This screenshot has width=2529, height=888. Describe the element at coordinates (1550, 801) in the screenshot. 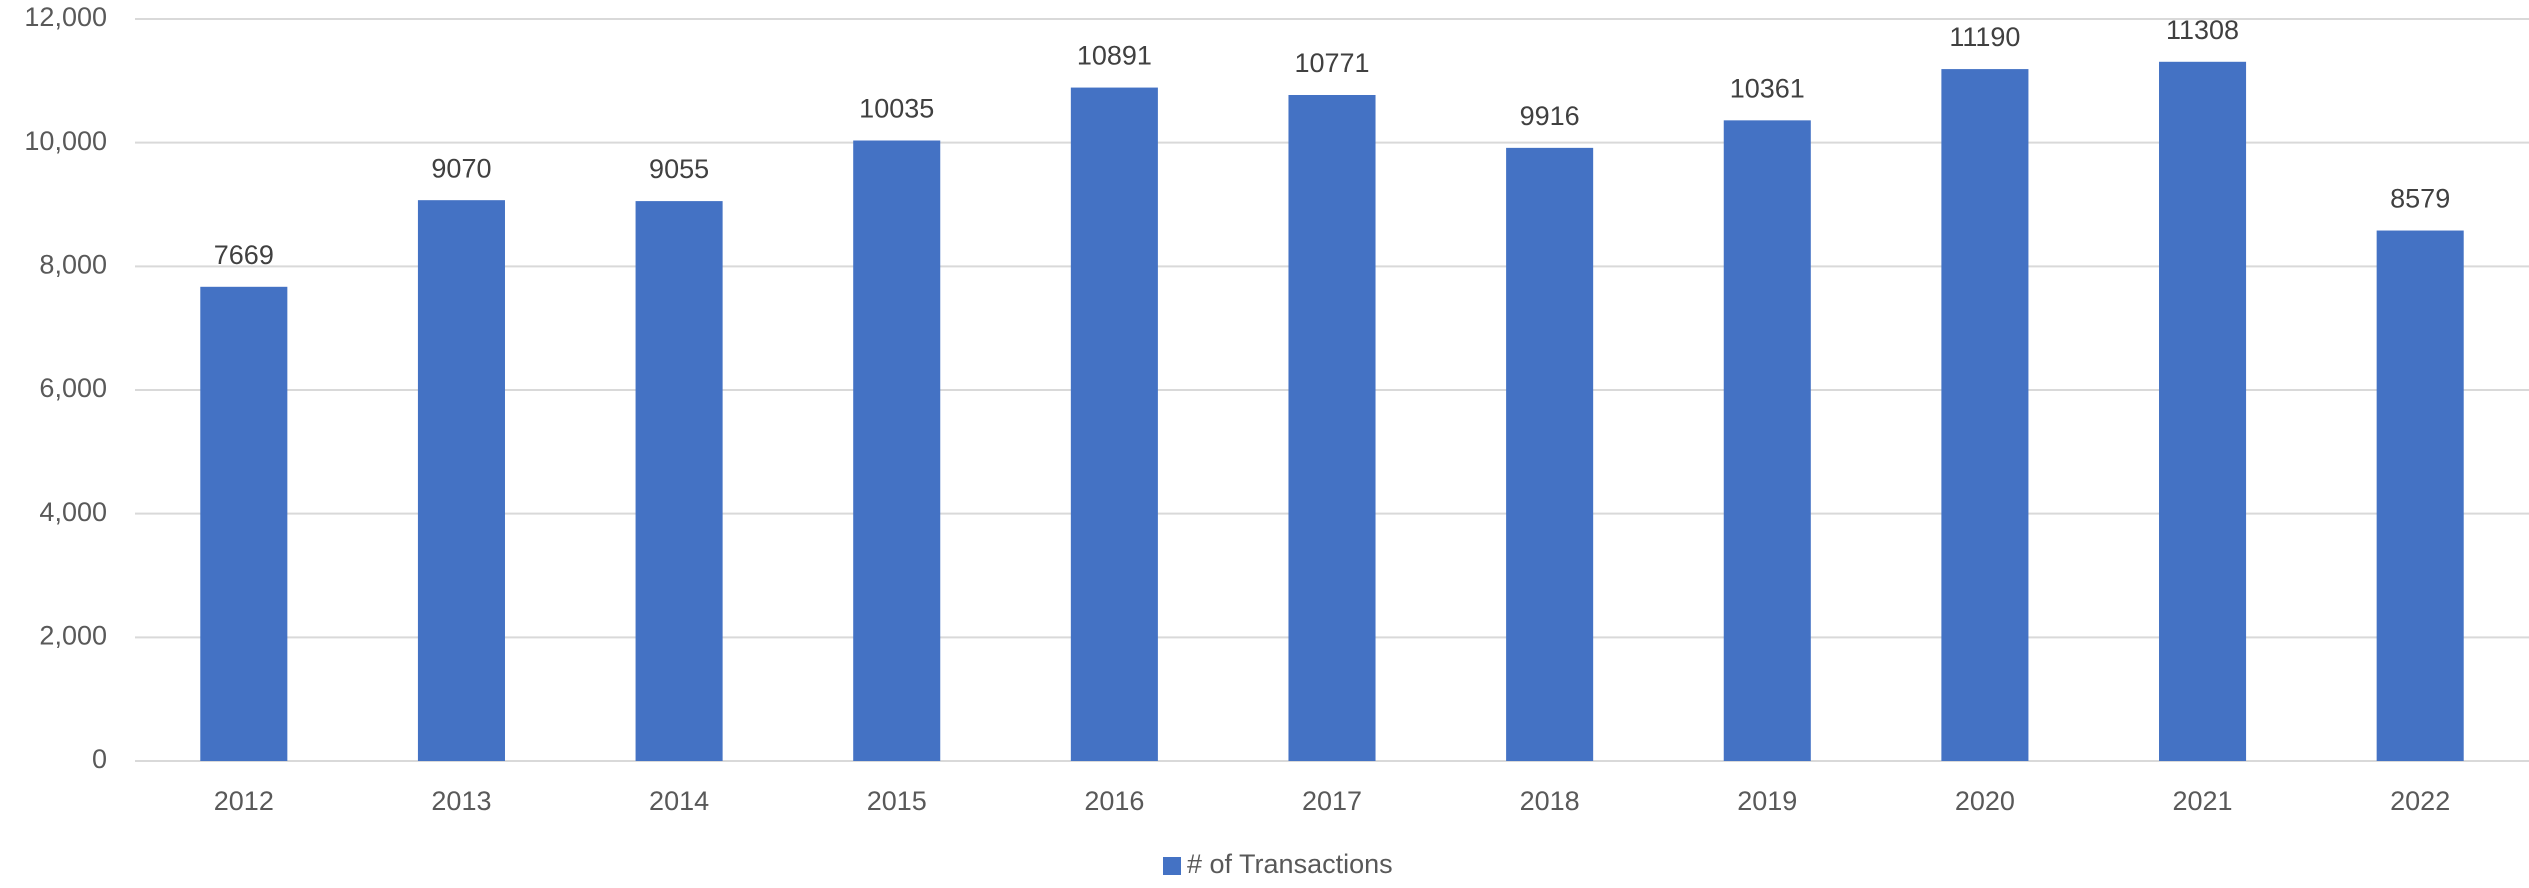

I see `x-tick-label: 2018` at that location.